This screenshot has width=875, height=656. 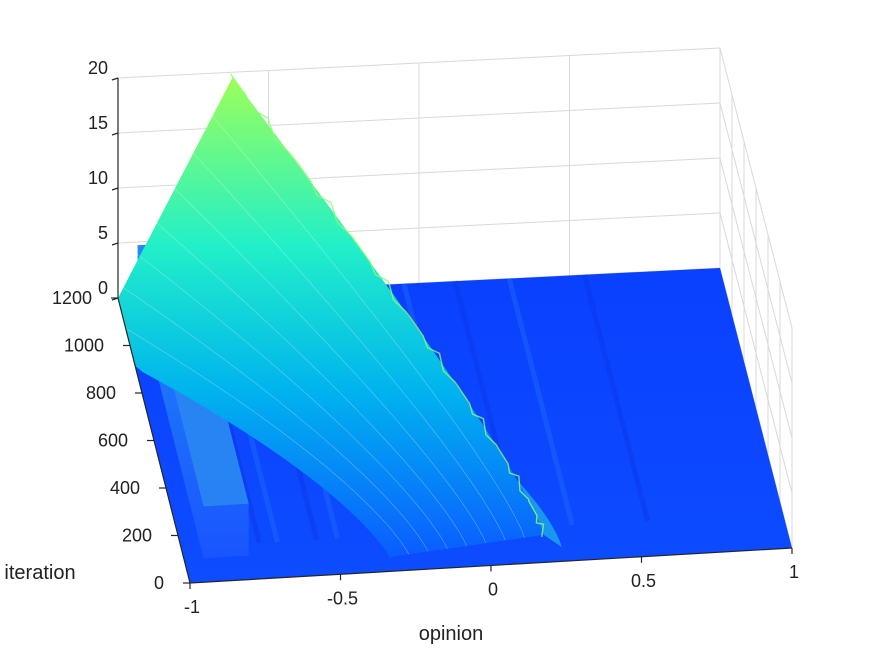 What do you see at coordinates (125, 488) in the screenshot?
I see `y-tick-label: 400` at bounding box center [125, 488].